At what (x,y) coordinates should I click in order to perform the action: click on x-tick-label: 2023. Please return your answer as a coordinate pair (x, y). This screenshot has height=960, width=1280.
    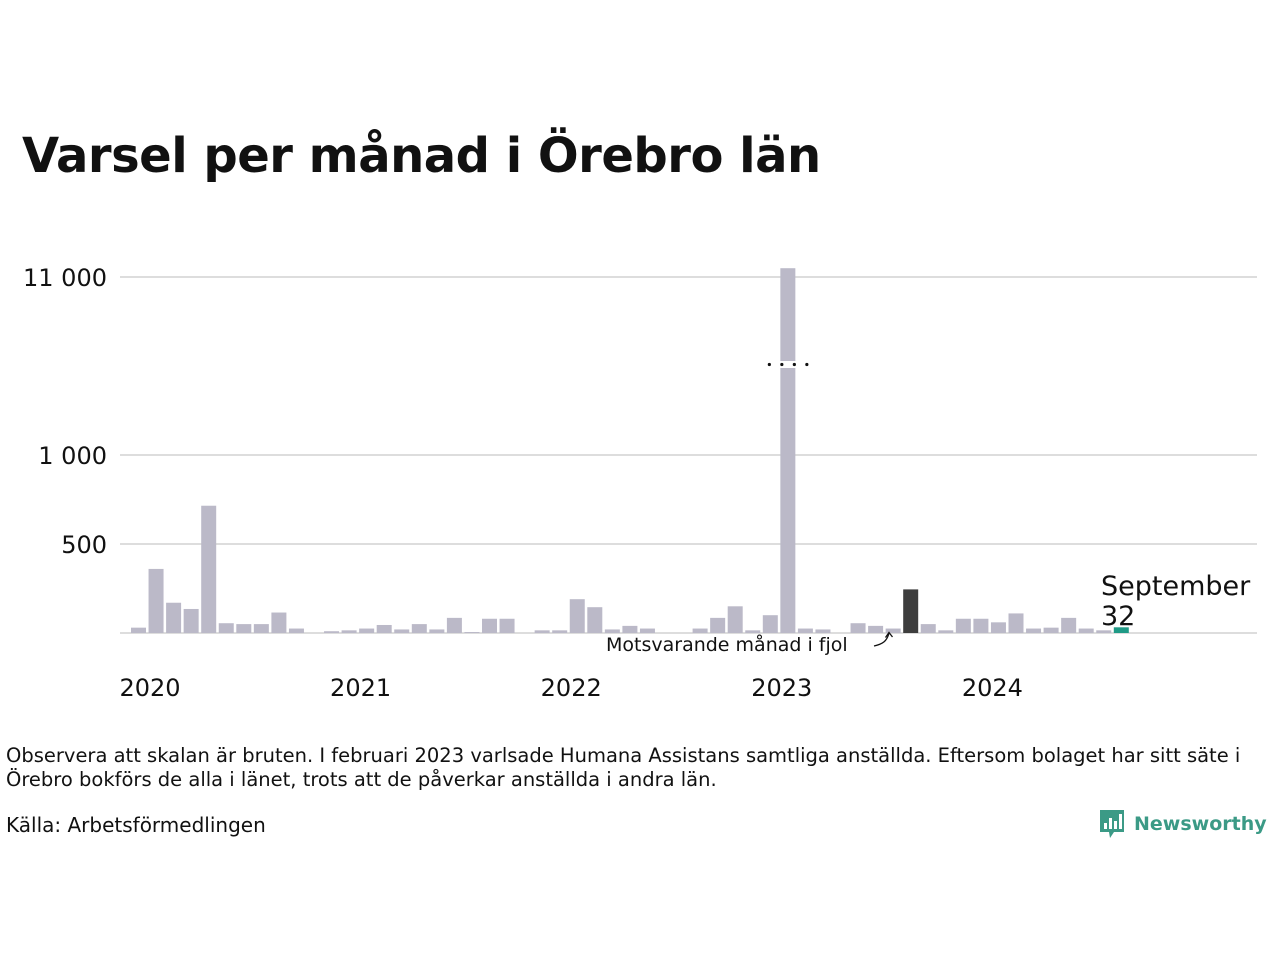
    Looking at the image, I should click on (781, 688).